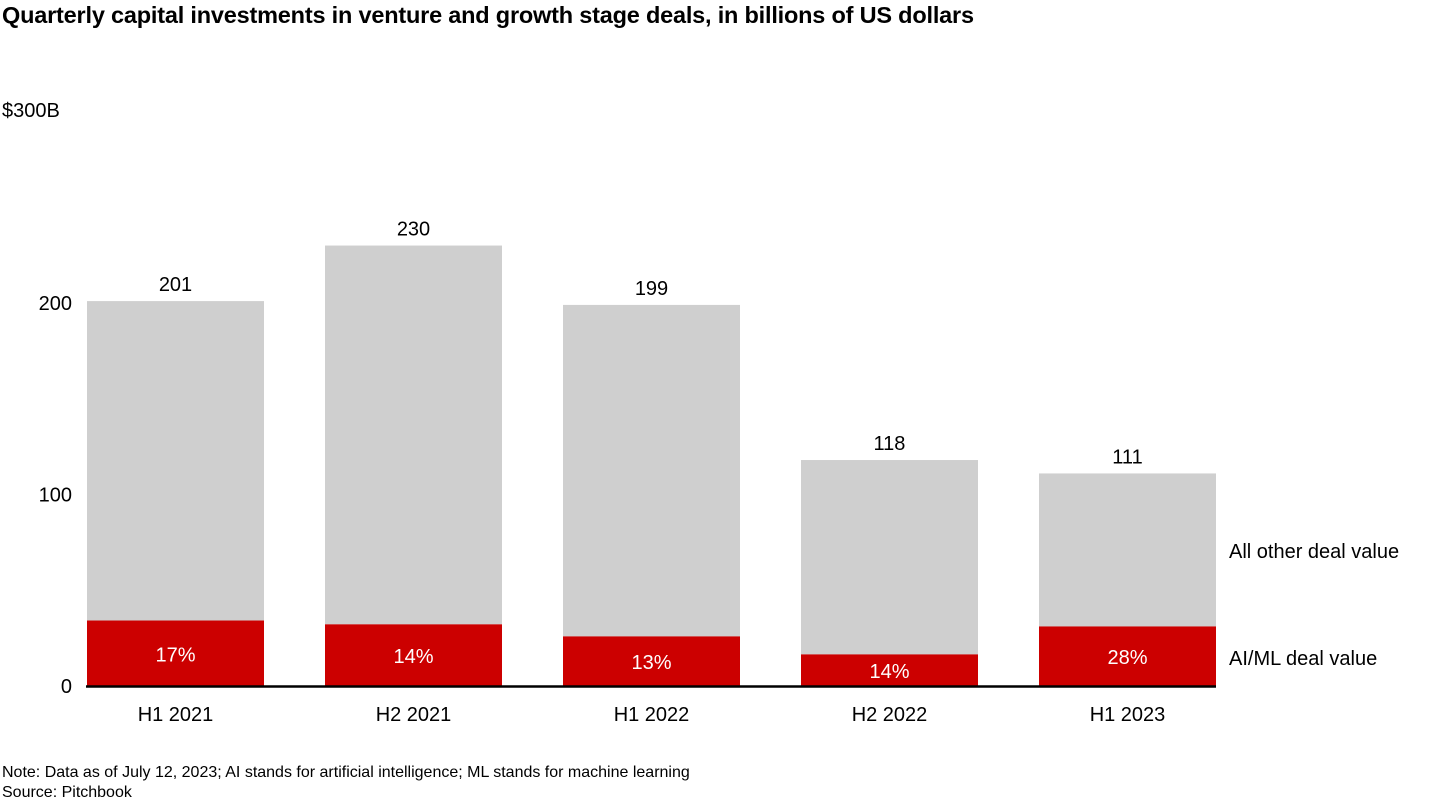 The width and height of the screenshot is (1440, 810). Describe the element at coordinates (890, 444) in the screenshot. I see `bar-total-label: 118` at that location.